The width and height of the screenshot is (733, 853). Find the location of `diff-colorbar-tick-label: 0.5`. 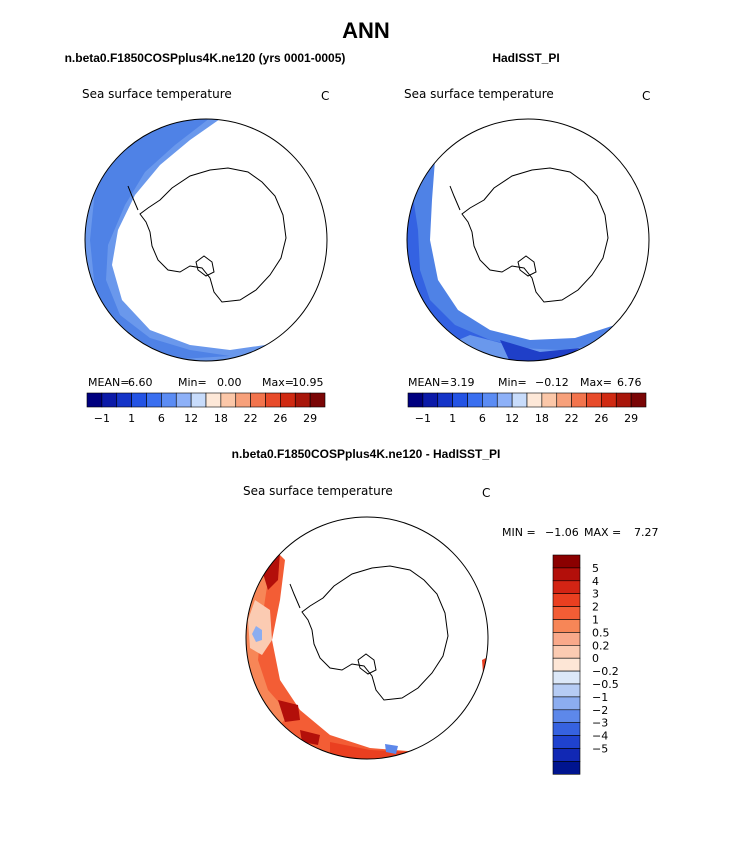

diff-colorbar-tick-label: 0.5 is located at coordinates (601, 632).